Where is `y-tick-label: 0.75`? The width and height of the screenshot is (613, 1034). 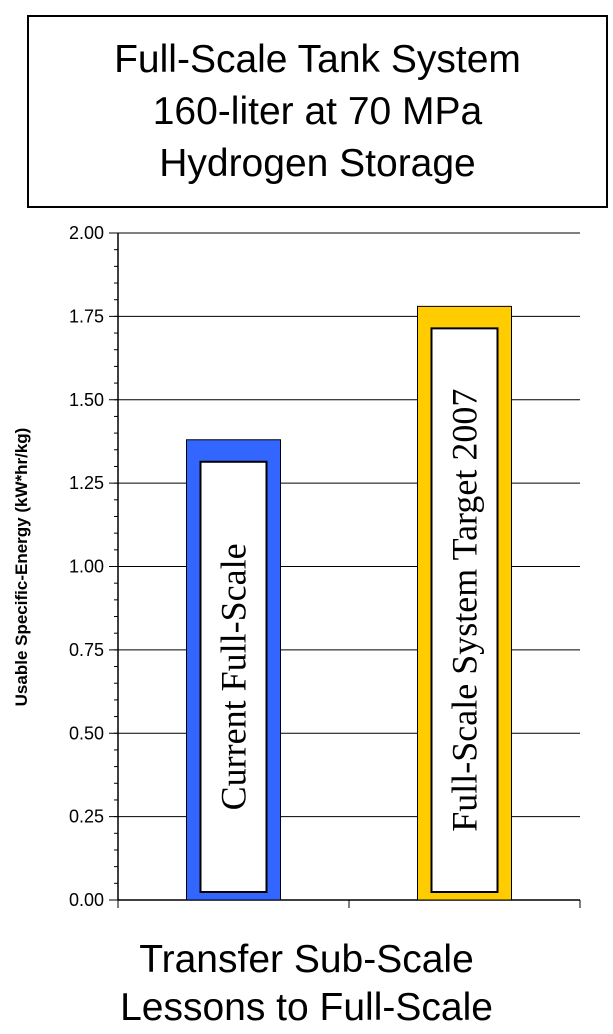 y-tick-label: 0.75 is located at coordinates (86, 650).